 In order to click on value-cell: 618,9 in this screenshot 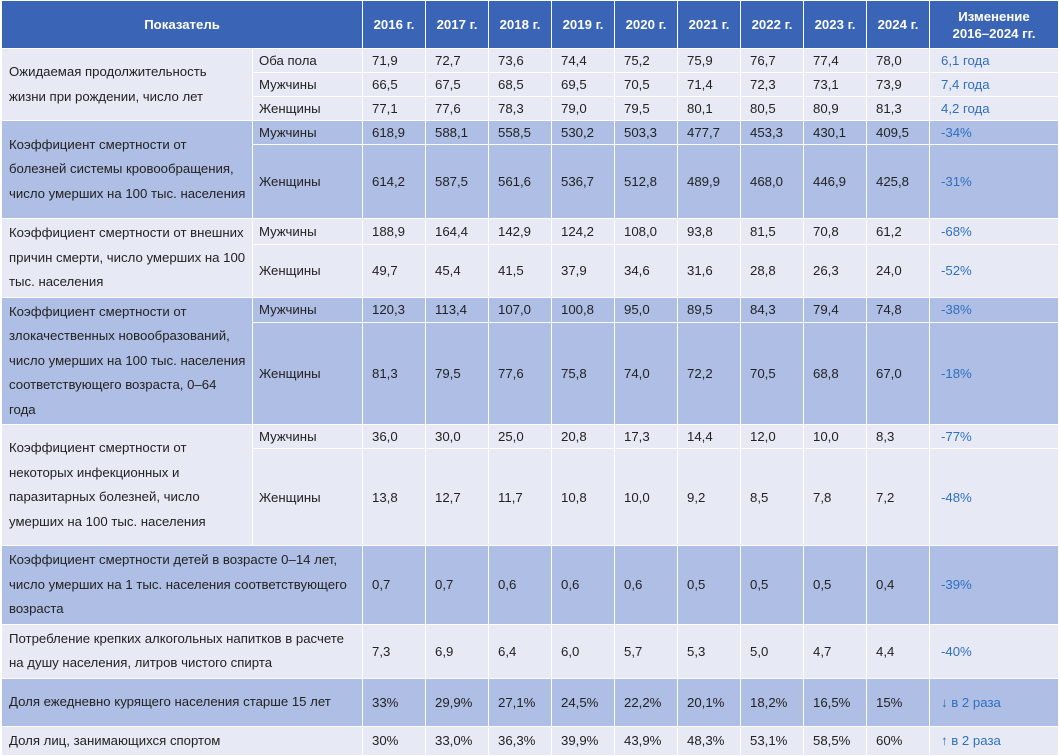, I will do `click(394, 132)`.